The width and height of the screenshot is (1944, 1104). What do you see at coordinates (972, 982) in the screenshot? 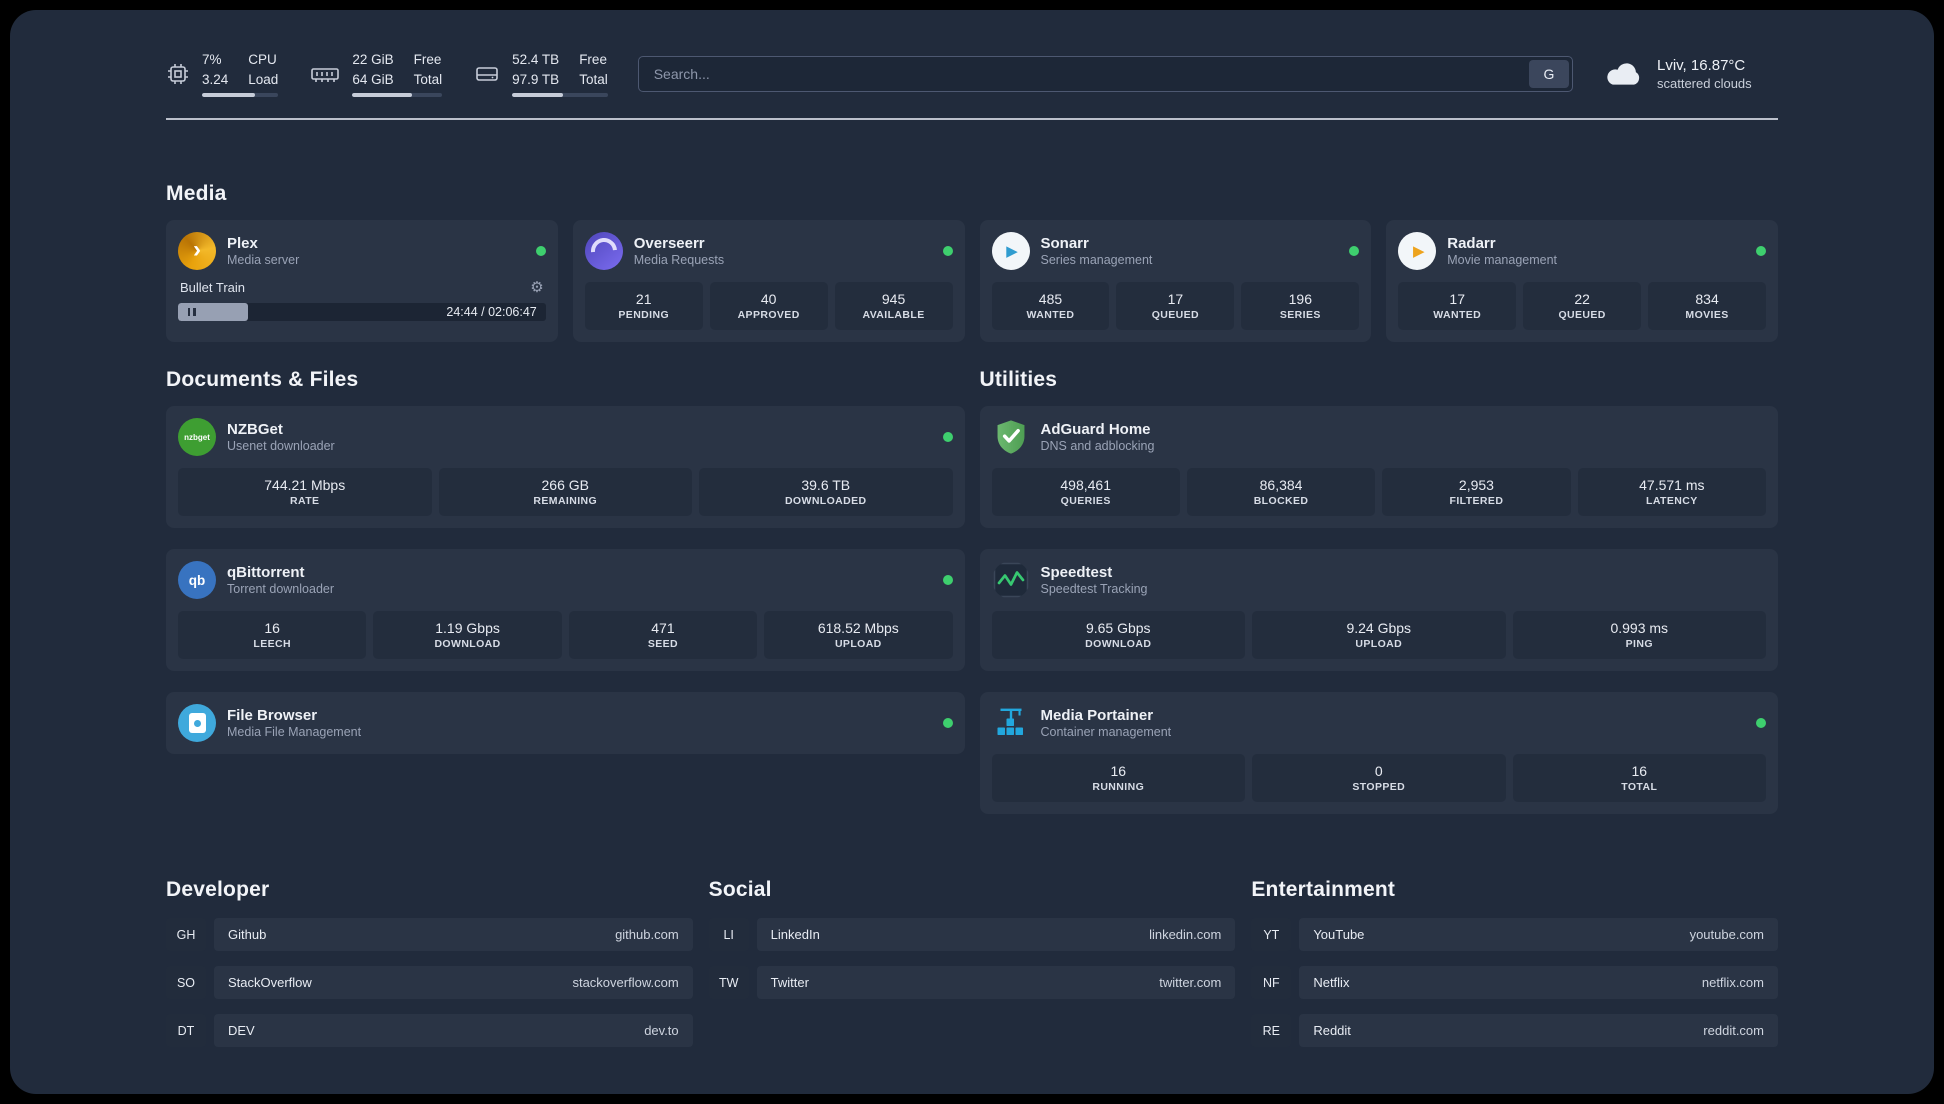
I see `bookmark-twitter: TW Twitter twitter.com` at bounding box center [972, 982].